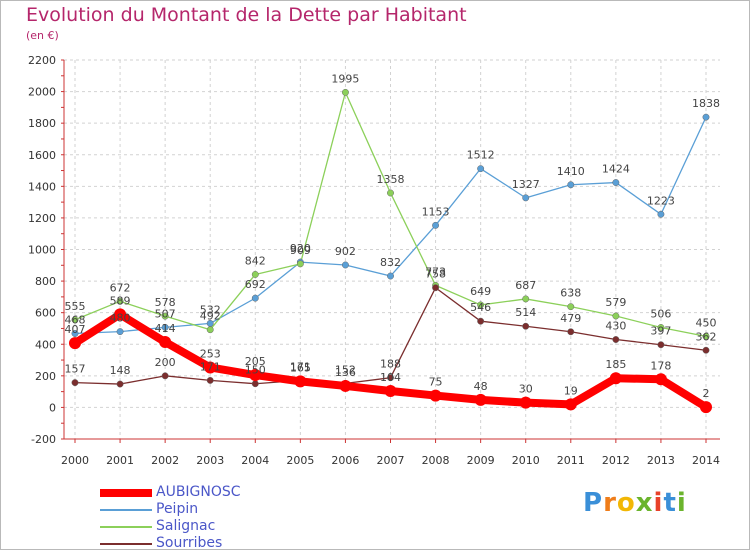 Image resolution: width=750 pixels, height=552 pixels. Describe the element at coordinates (706, 460) in the screenshot. I see `x-tick-label: 2014` at that location.